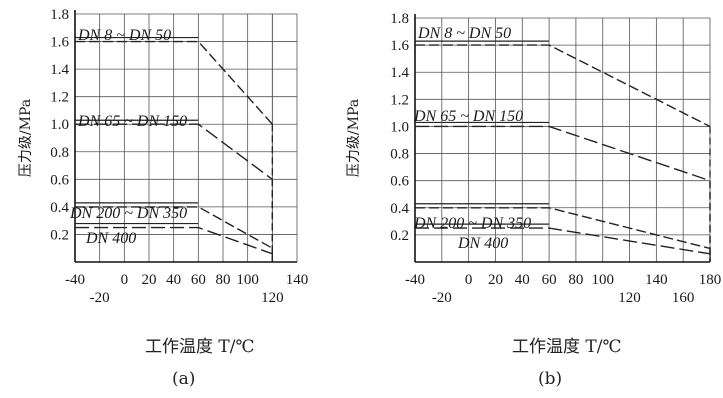 Image resolution: width=723 pixels, height=398 pixels. Describe the element at coordinates (198, 280) in the screenshot. I see `x-tick-label-a: 60` at that location.